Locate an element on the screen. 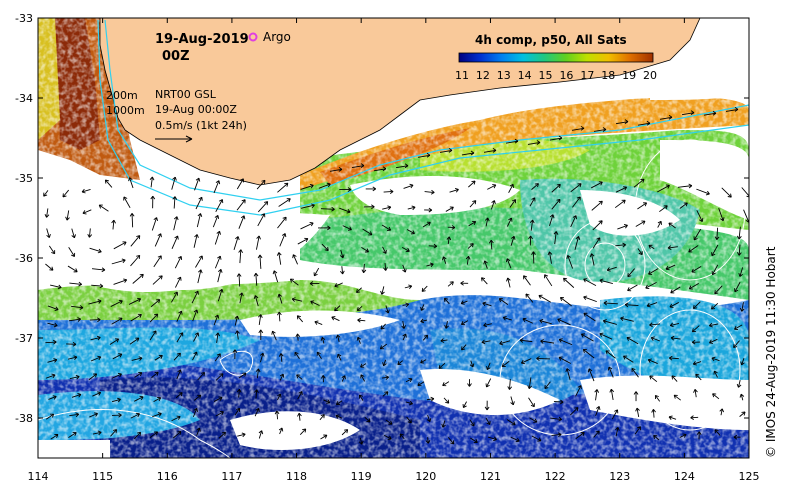 The image size is (790, 492). colorbar-tick-label: 12 is located at coordinates (483, 75).